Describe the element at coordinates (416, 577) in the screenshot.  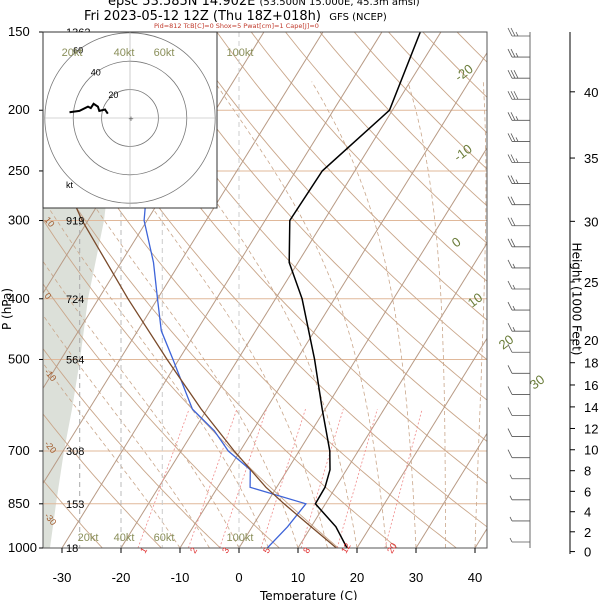
I see `temp-tick-label: 30` at that location.